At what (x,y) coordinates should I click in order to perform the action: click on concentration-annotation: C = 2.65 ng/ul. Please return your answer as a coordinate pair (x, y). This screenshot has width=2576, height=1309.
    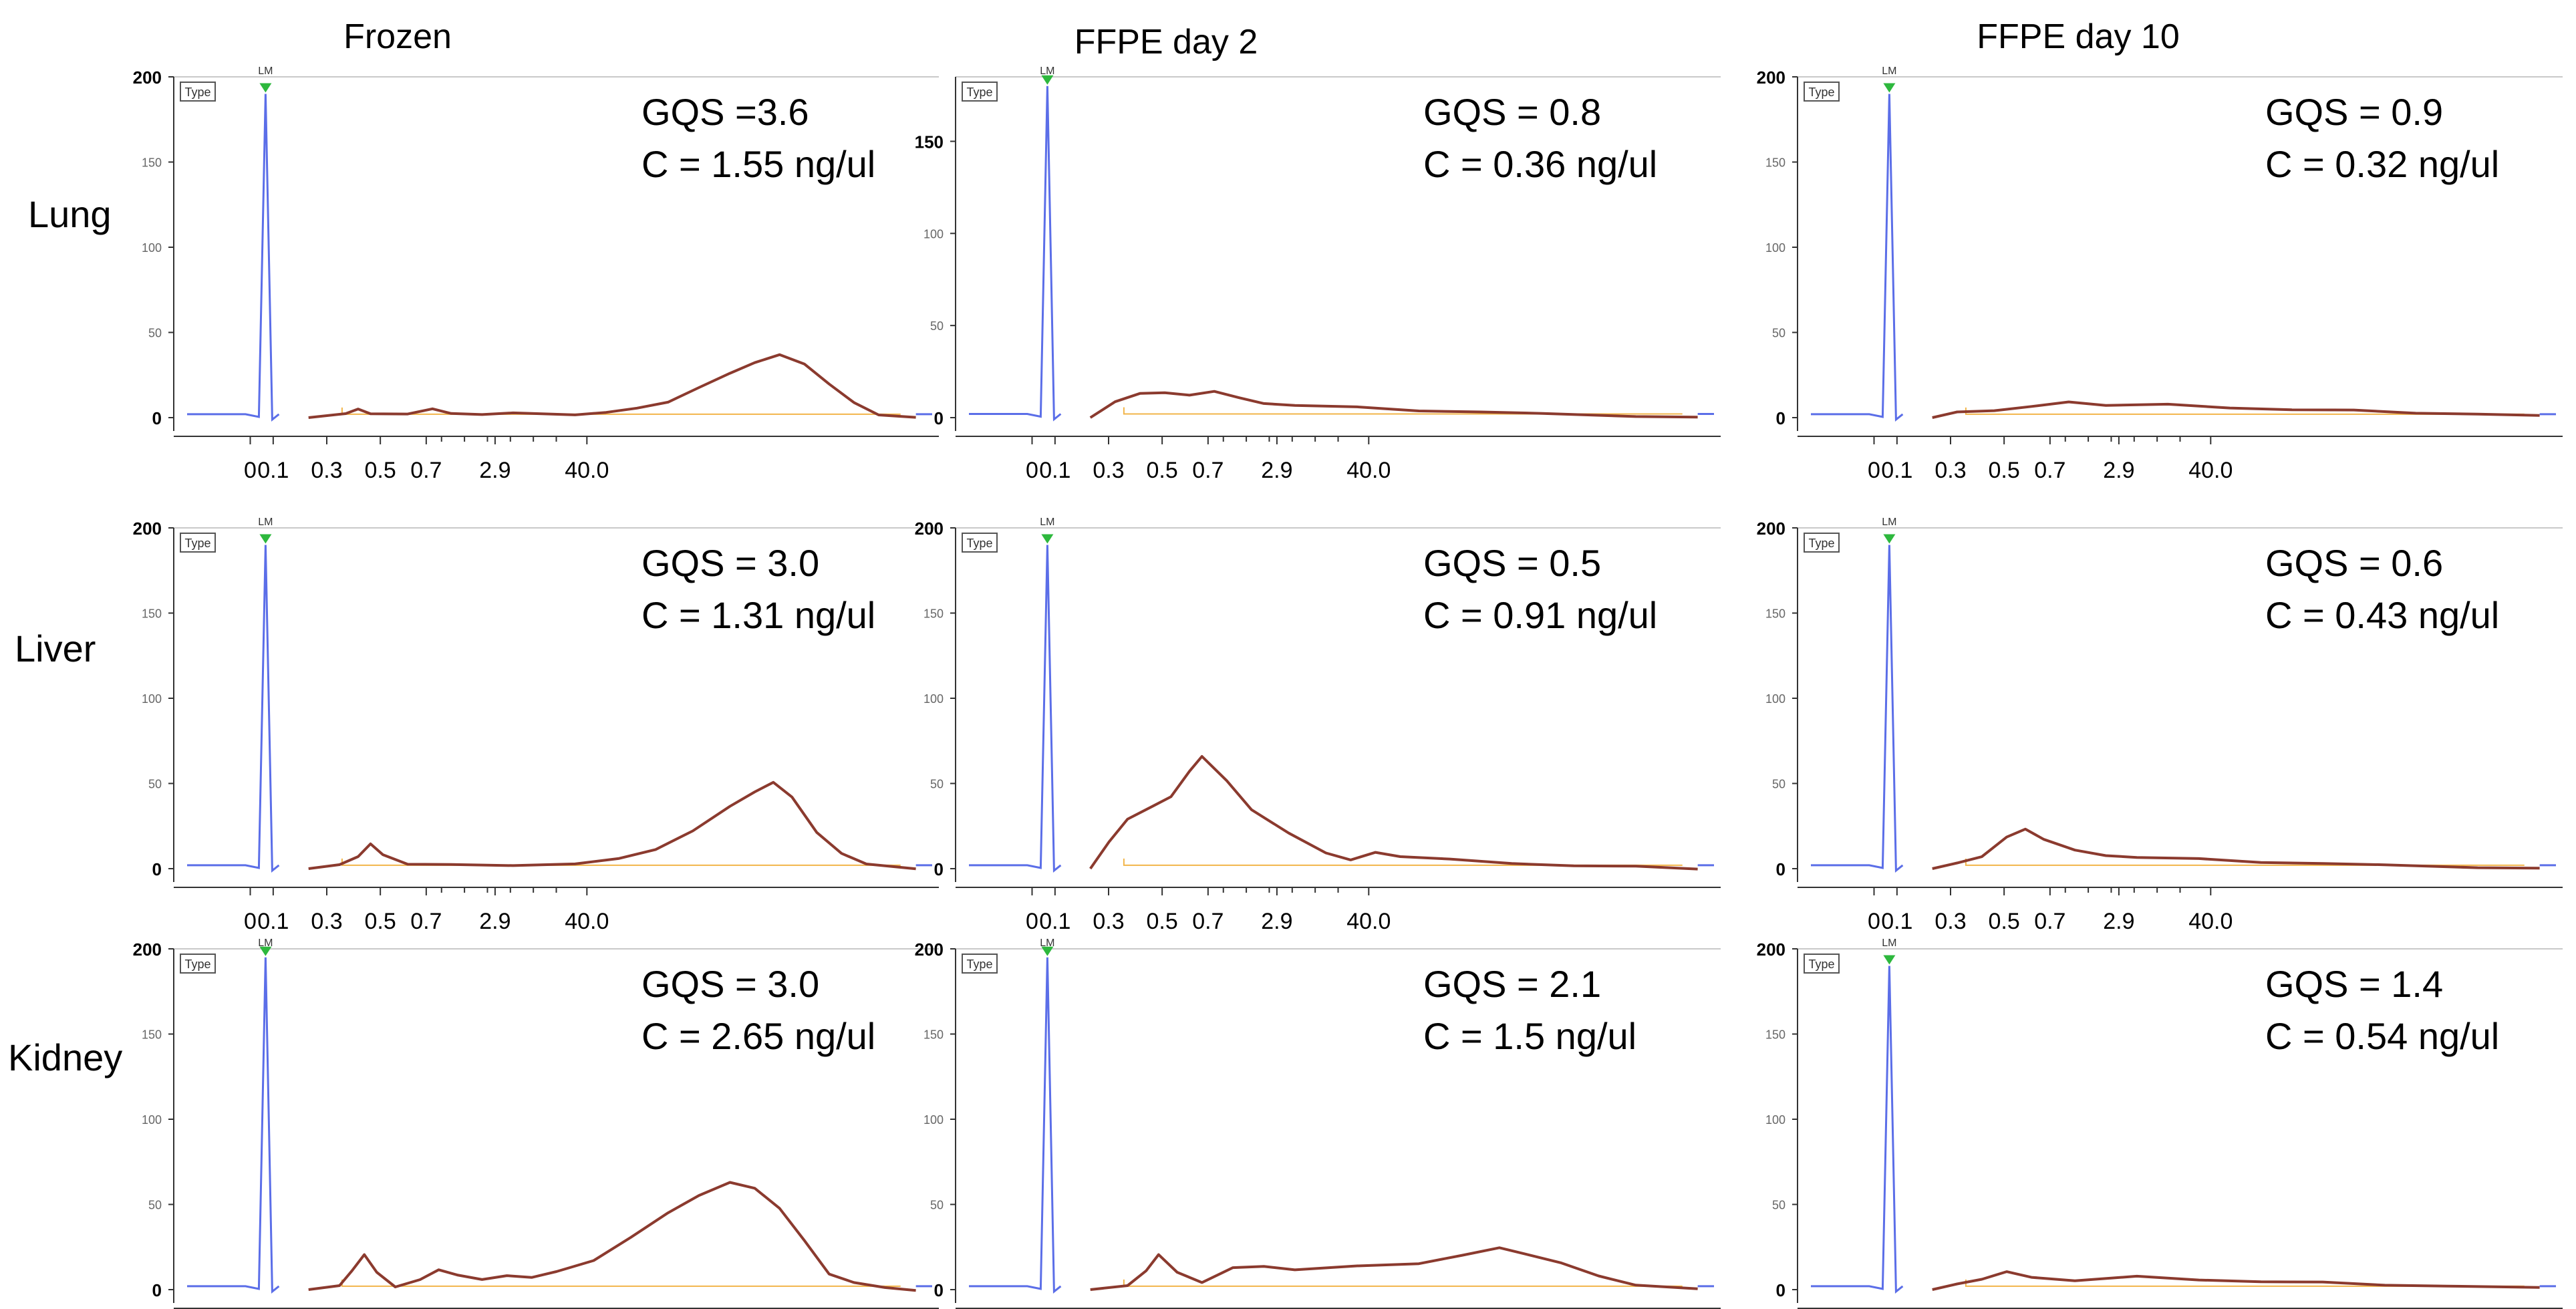
    Looking at the image, I should click on (758, 1036).